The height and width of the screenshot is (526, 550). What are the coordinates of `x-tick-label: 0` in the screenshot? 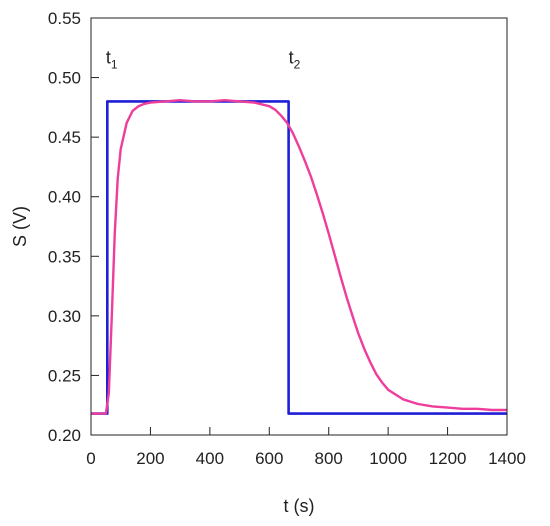 It's located at (90, 458).